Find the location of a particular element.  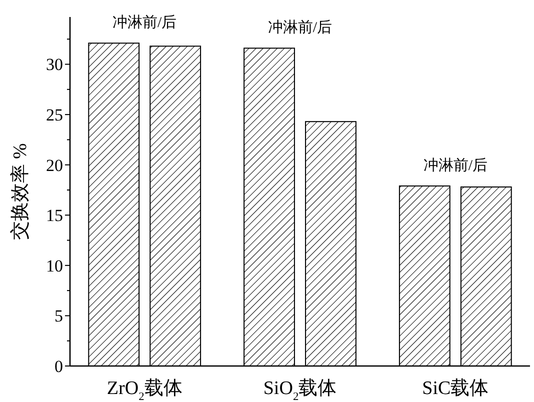

y-tick-label: 20 is located at coordinates (54, 165).